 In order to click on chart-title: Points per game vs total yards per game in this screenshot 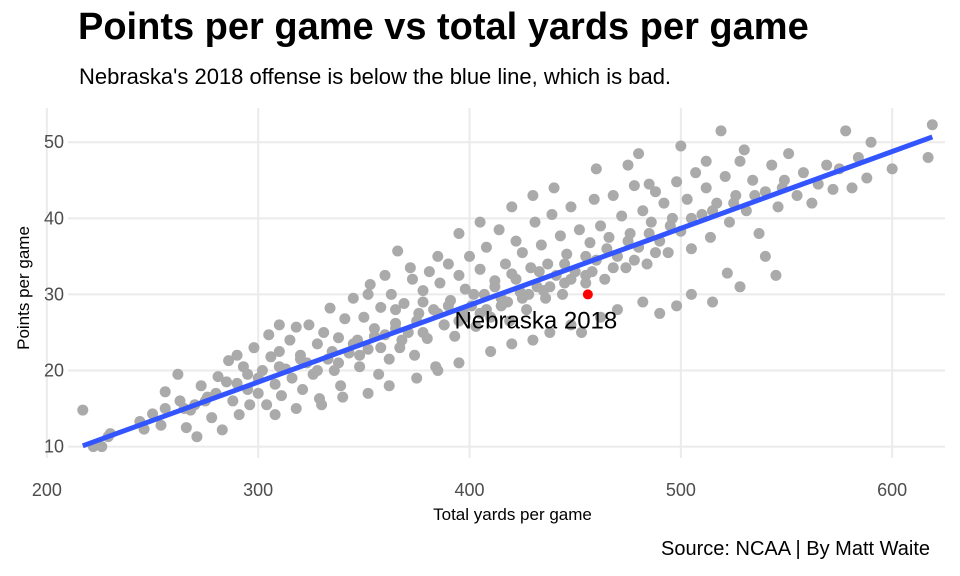, I will do `click(443, 27)`.